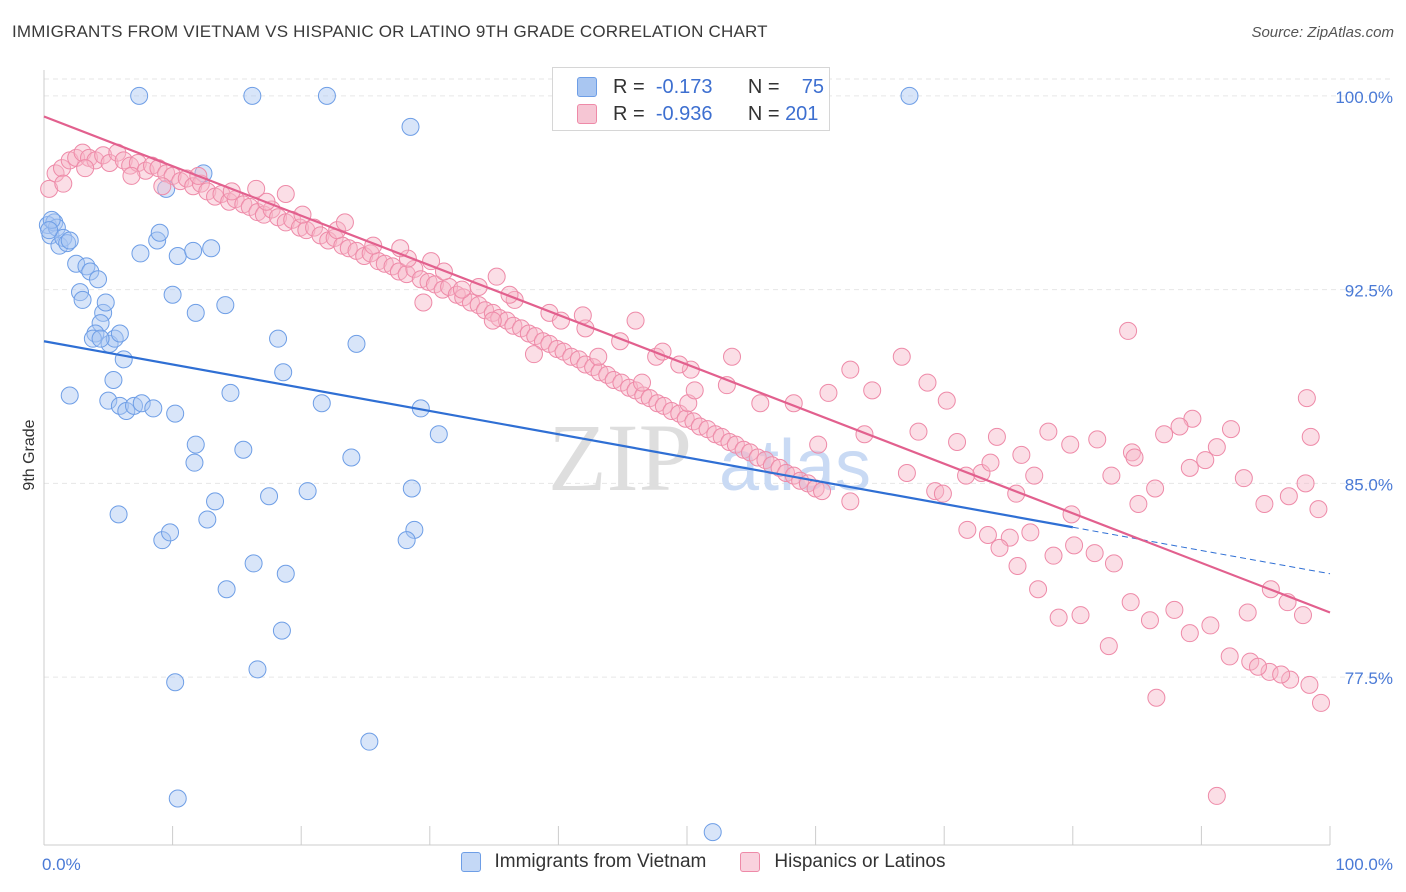 This screenshot has height=892, width=1406. I want to click on legend-r-value: -0.173, so click(684, 86).